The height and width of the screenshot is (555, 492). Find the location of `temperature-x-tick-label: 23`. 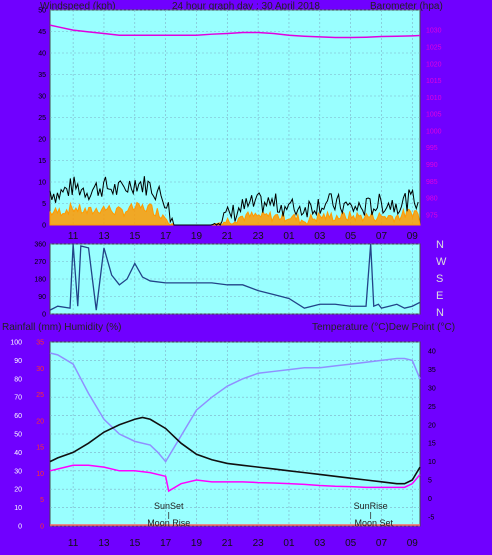

temperature-x-tick-label: 23 is located at coordinates (259, 543).